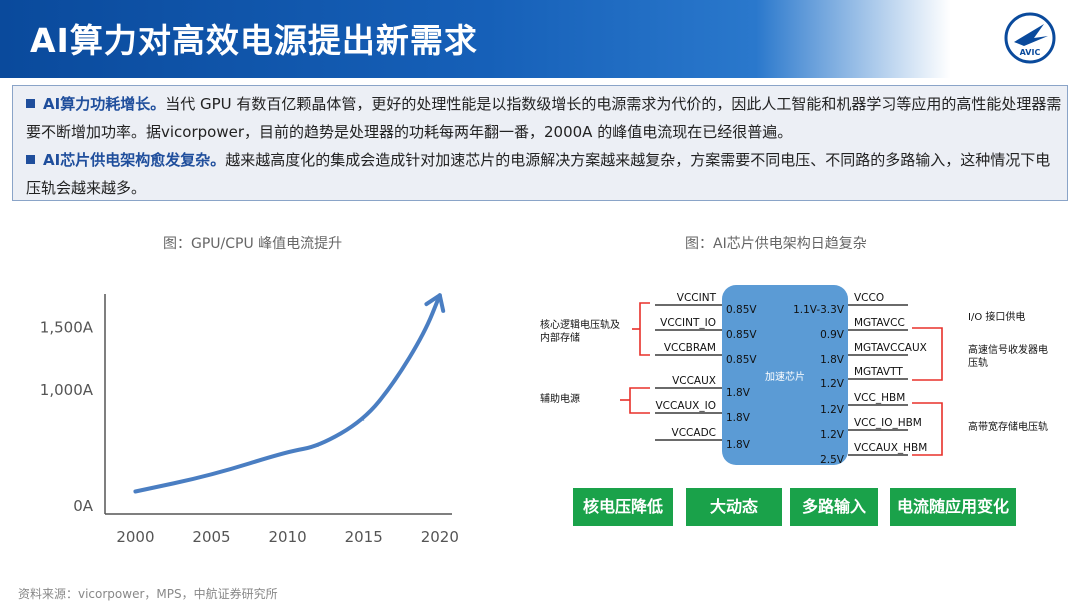 Image resolution: width=1080 pixels, height=608 pixels. I want to click on rail-name: MGTAVCC, so click(879, 323).